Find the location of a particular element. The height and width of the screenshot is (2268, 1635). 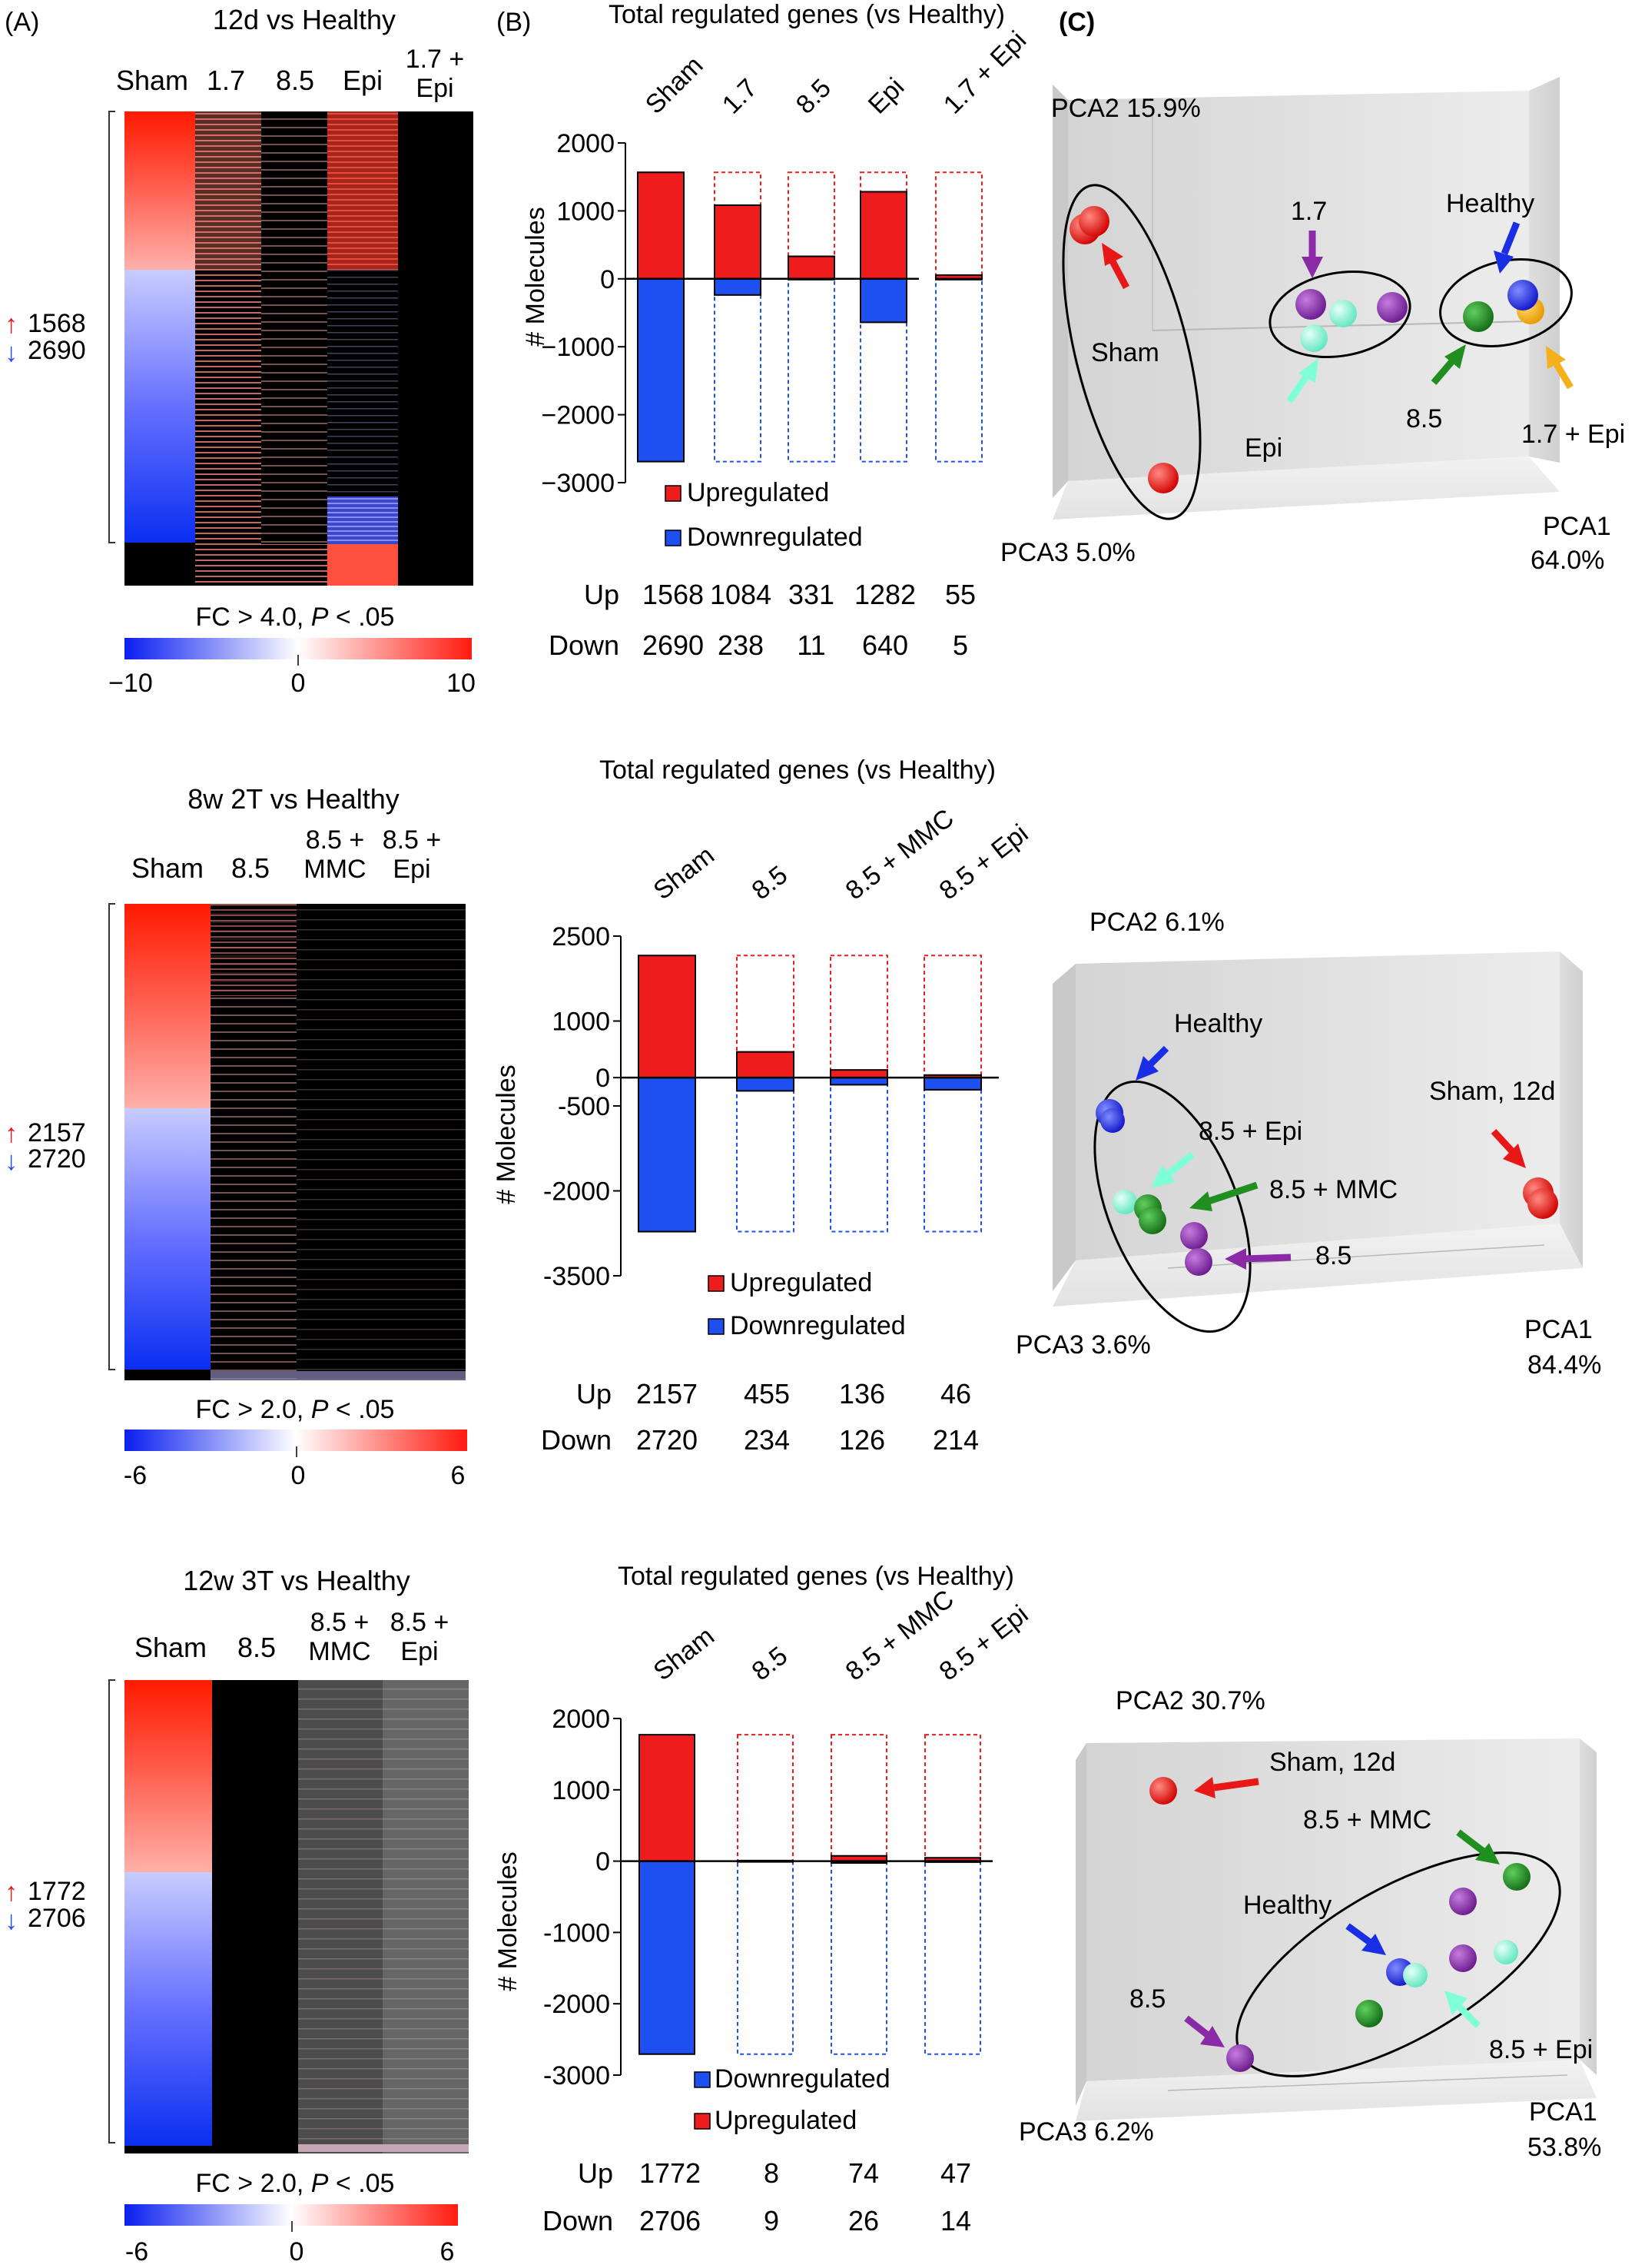

x-category-label: Sham is located at coordinates (674, 85).